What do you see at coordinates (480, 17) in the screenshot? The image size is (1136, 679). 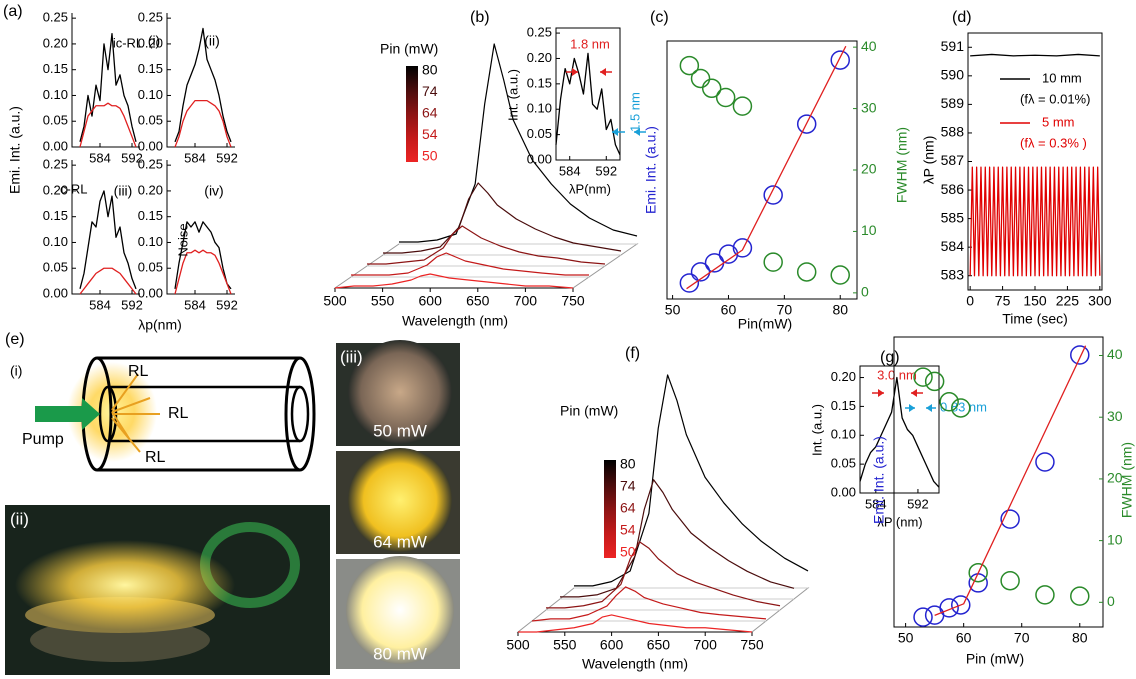 I see `panel: (b)` at bounding box center [480, 17].